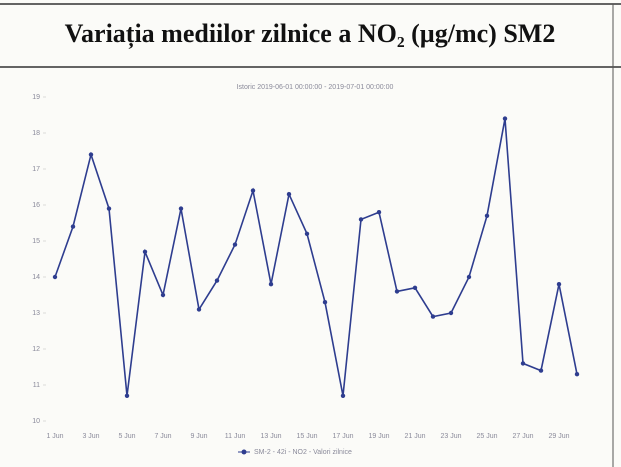  What do you see at coordinates (36, 421) in the screenshot?
I see `y-tick-label: 10` at bounding box center [36, 421].